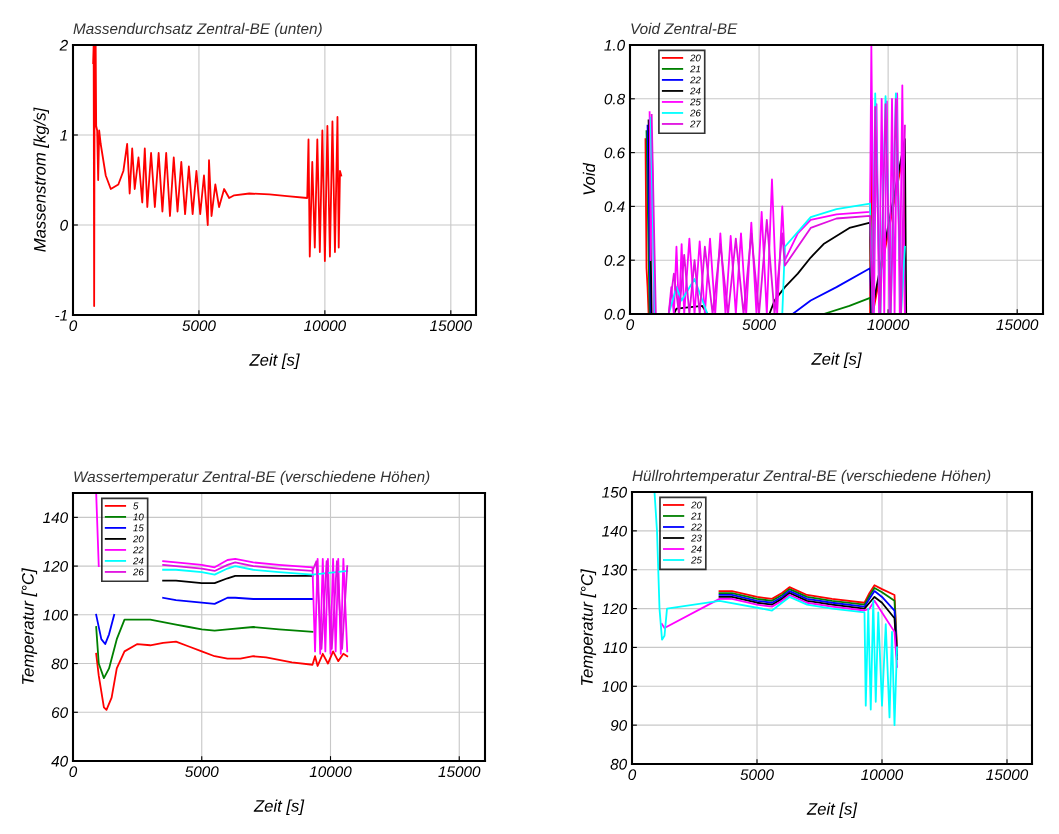  Describe the element at coordinates (614, 207) in the screenshot. I see `y-tick-label: 0.4` at that location.